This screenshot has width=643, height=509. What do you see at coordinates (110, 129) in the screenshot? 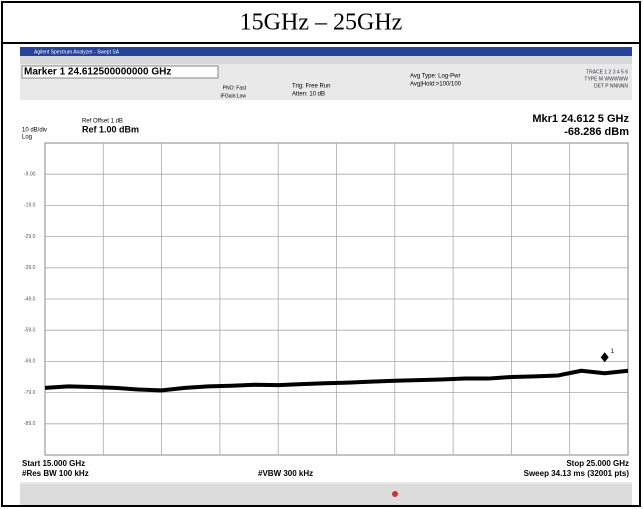
I see `ref-level: Ref 1.00 dBm` at bounding box center [110, 129].